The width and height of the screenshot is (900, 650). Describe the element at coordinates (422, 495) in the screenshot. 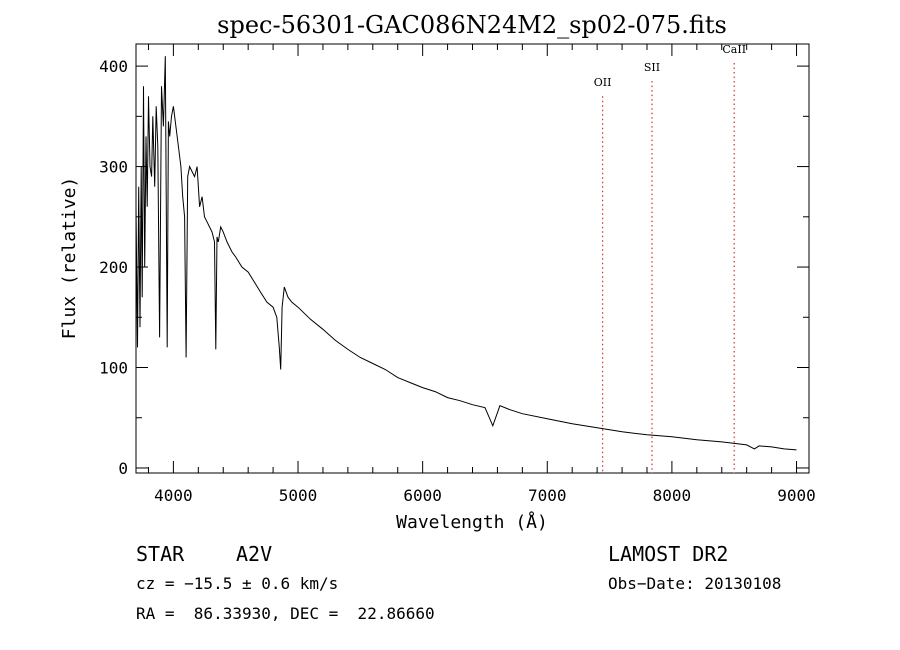

I see `x-tick-label: 6000` at that location.